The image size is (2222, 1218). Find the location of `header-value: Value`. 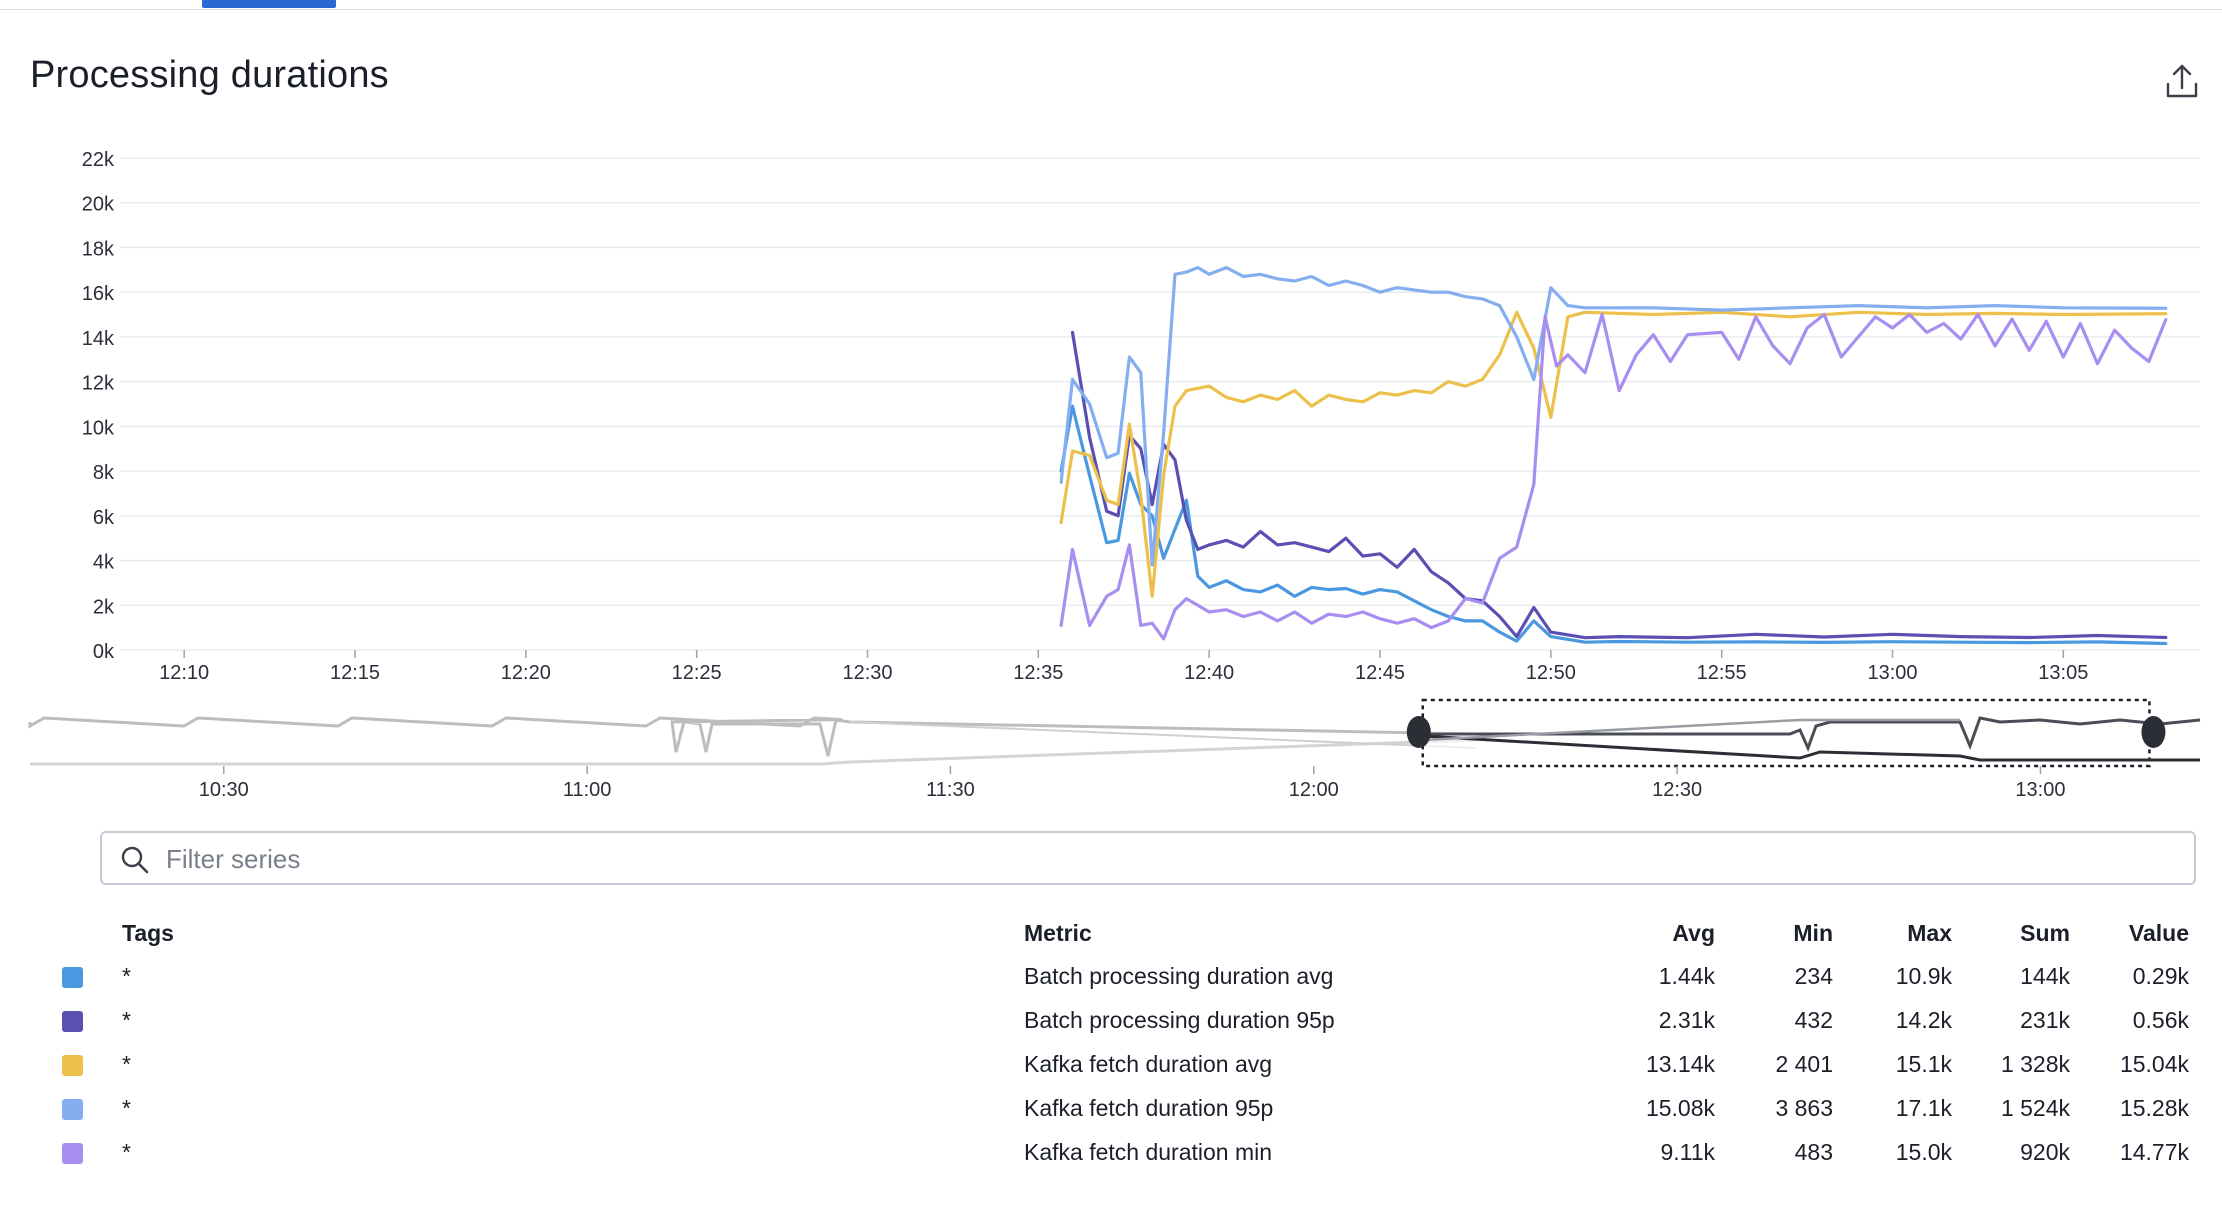

header-value: Value is located at coordinates (2158, 933).